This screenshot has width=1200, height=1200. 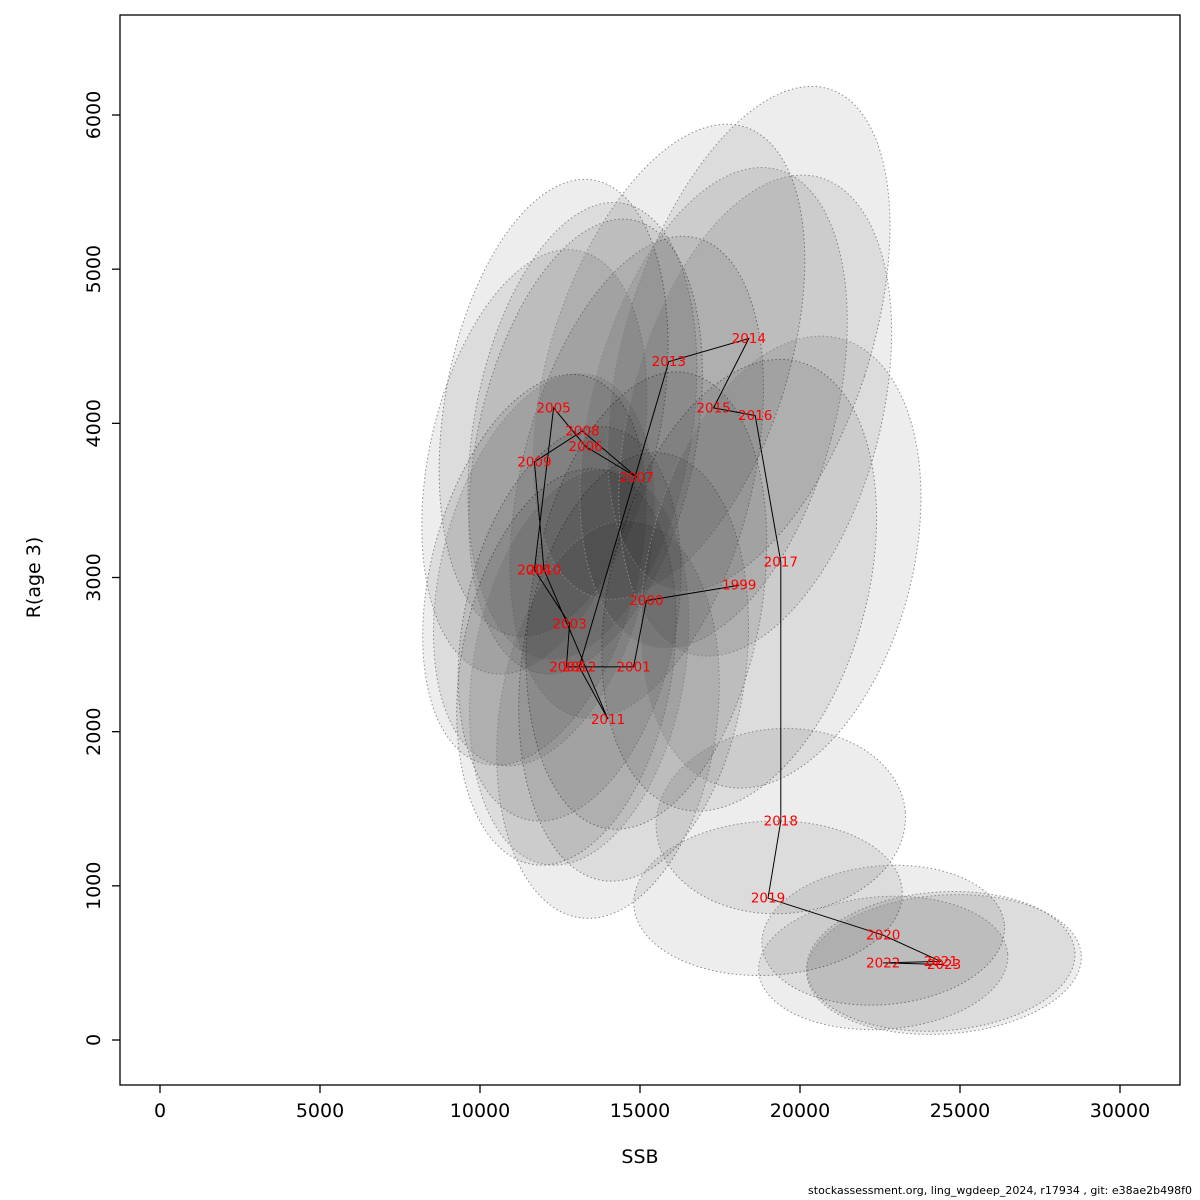 I want to click on year-label-2007: 2007, so click(x=637, y=478).